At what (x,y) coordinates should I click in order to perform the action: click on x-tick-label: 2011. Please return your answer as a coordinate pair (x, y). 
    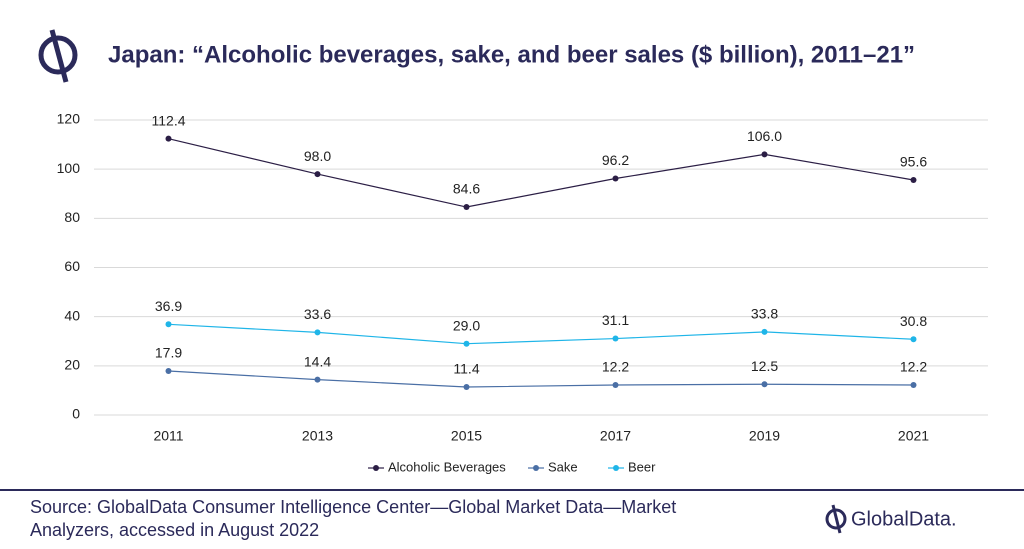
    Looking at the image, I should click on (168, 436).